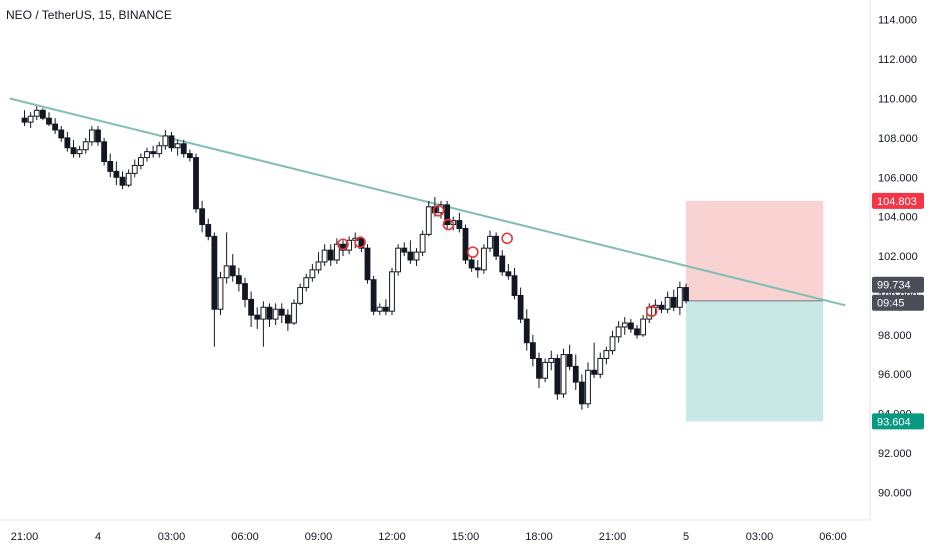  Describe the element at coordinates (98, 537) in the screenshot. I see `x-tick-label: 4` at that location.